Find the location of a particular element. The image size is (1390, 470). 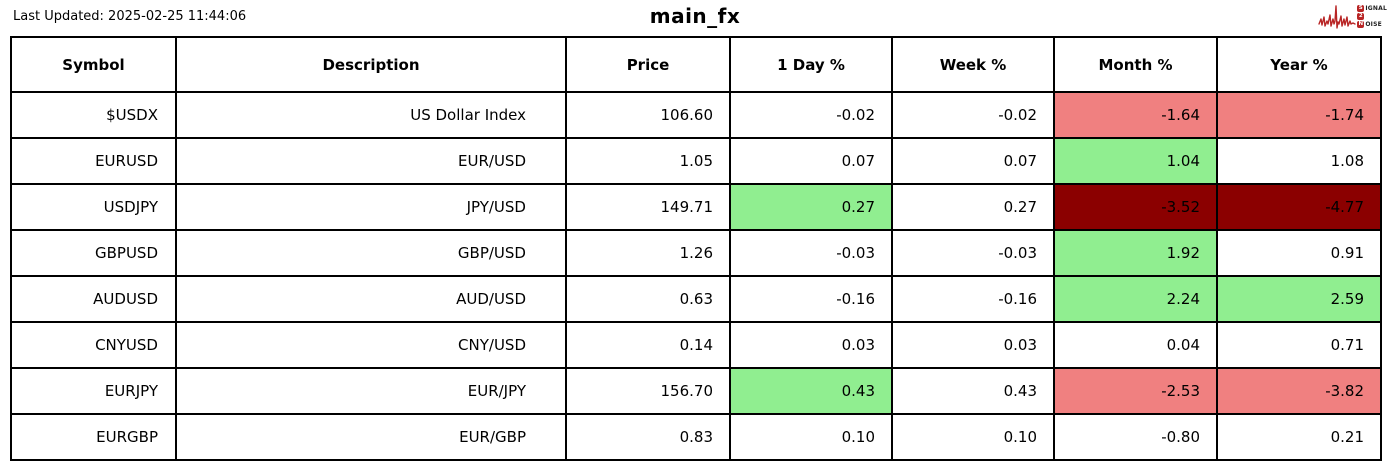

cell-day-pct: -0.03 is located at coordinates (811, 253).